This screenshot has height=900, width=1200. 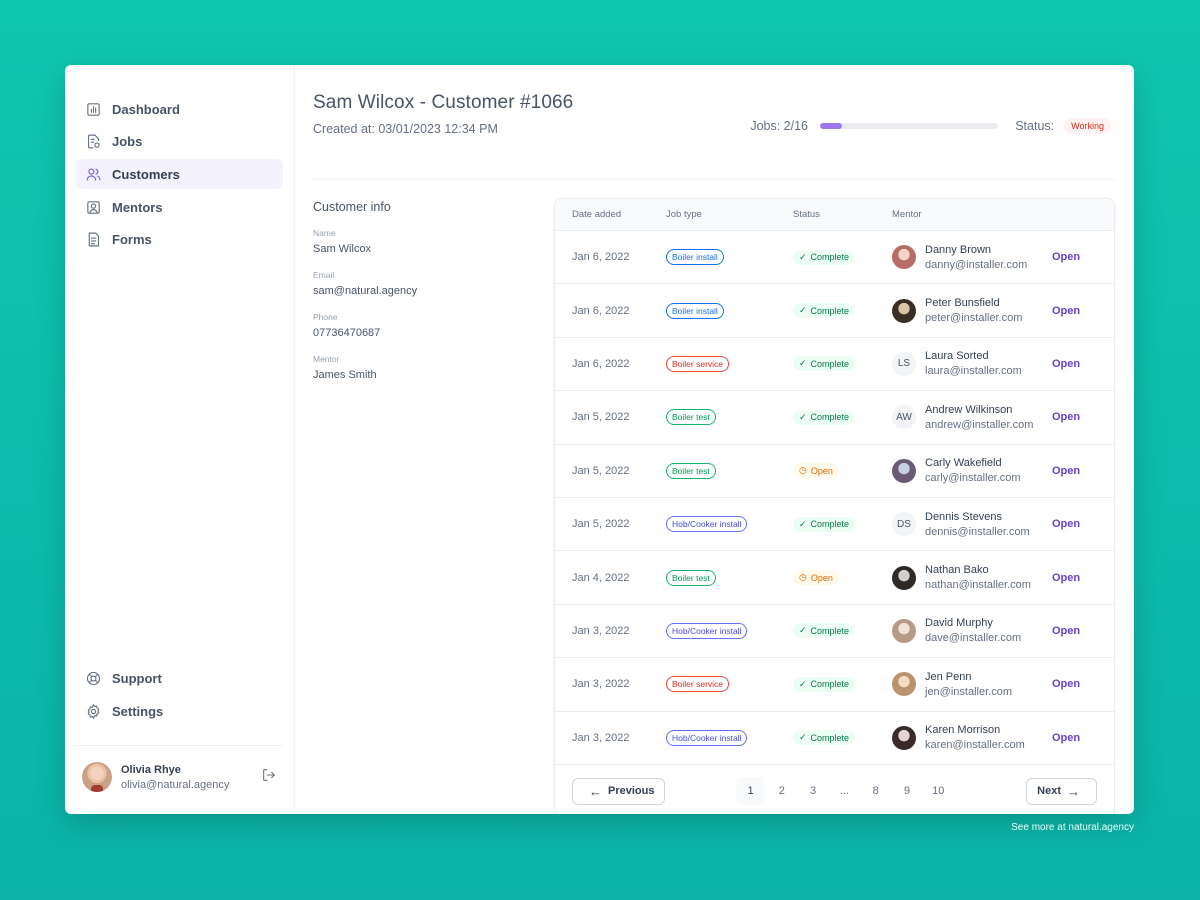 What do you see at coordinates (138, 711) in the screenshot?
I see `sidebar-item-label: Settings` at bounding box center [138, 711].